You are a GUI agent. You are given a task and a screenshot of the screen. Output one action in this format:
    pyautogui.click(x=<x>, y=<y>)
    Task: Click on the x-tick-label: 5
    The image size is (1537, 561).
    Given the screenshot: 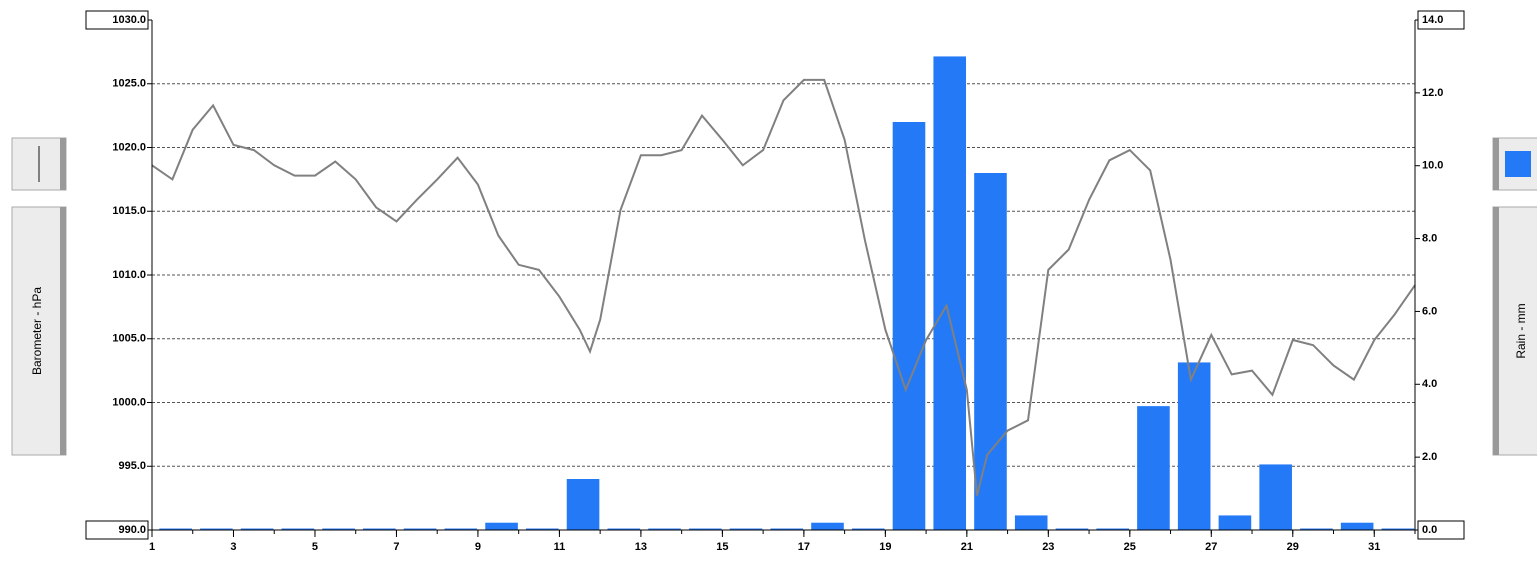 What is the action you would take?
    pyautogui.click(x=315, y=547)
    